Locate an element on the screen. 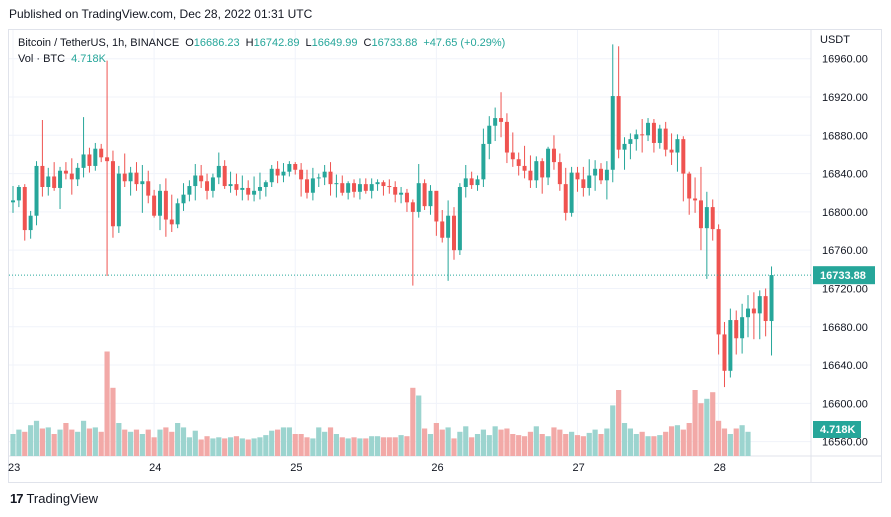  tradingview-logo: 17 TradingView is located at coordinates (54, 498).